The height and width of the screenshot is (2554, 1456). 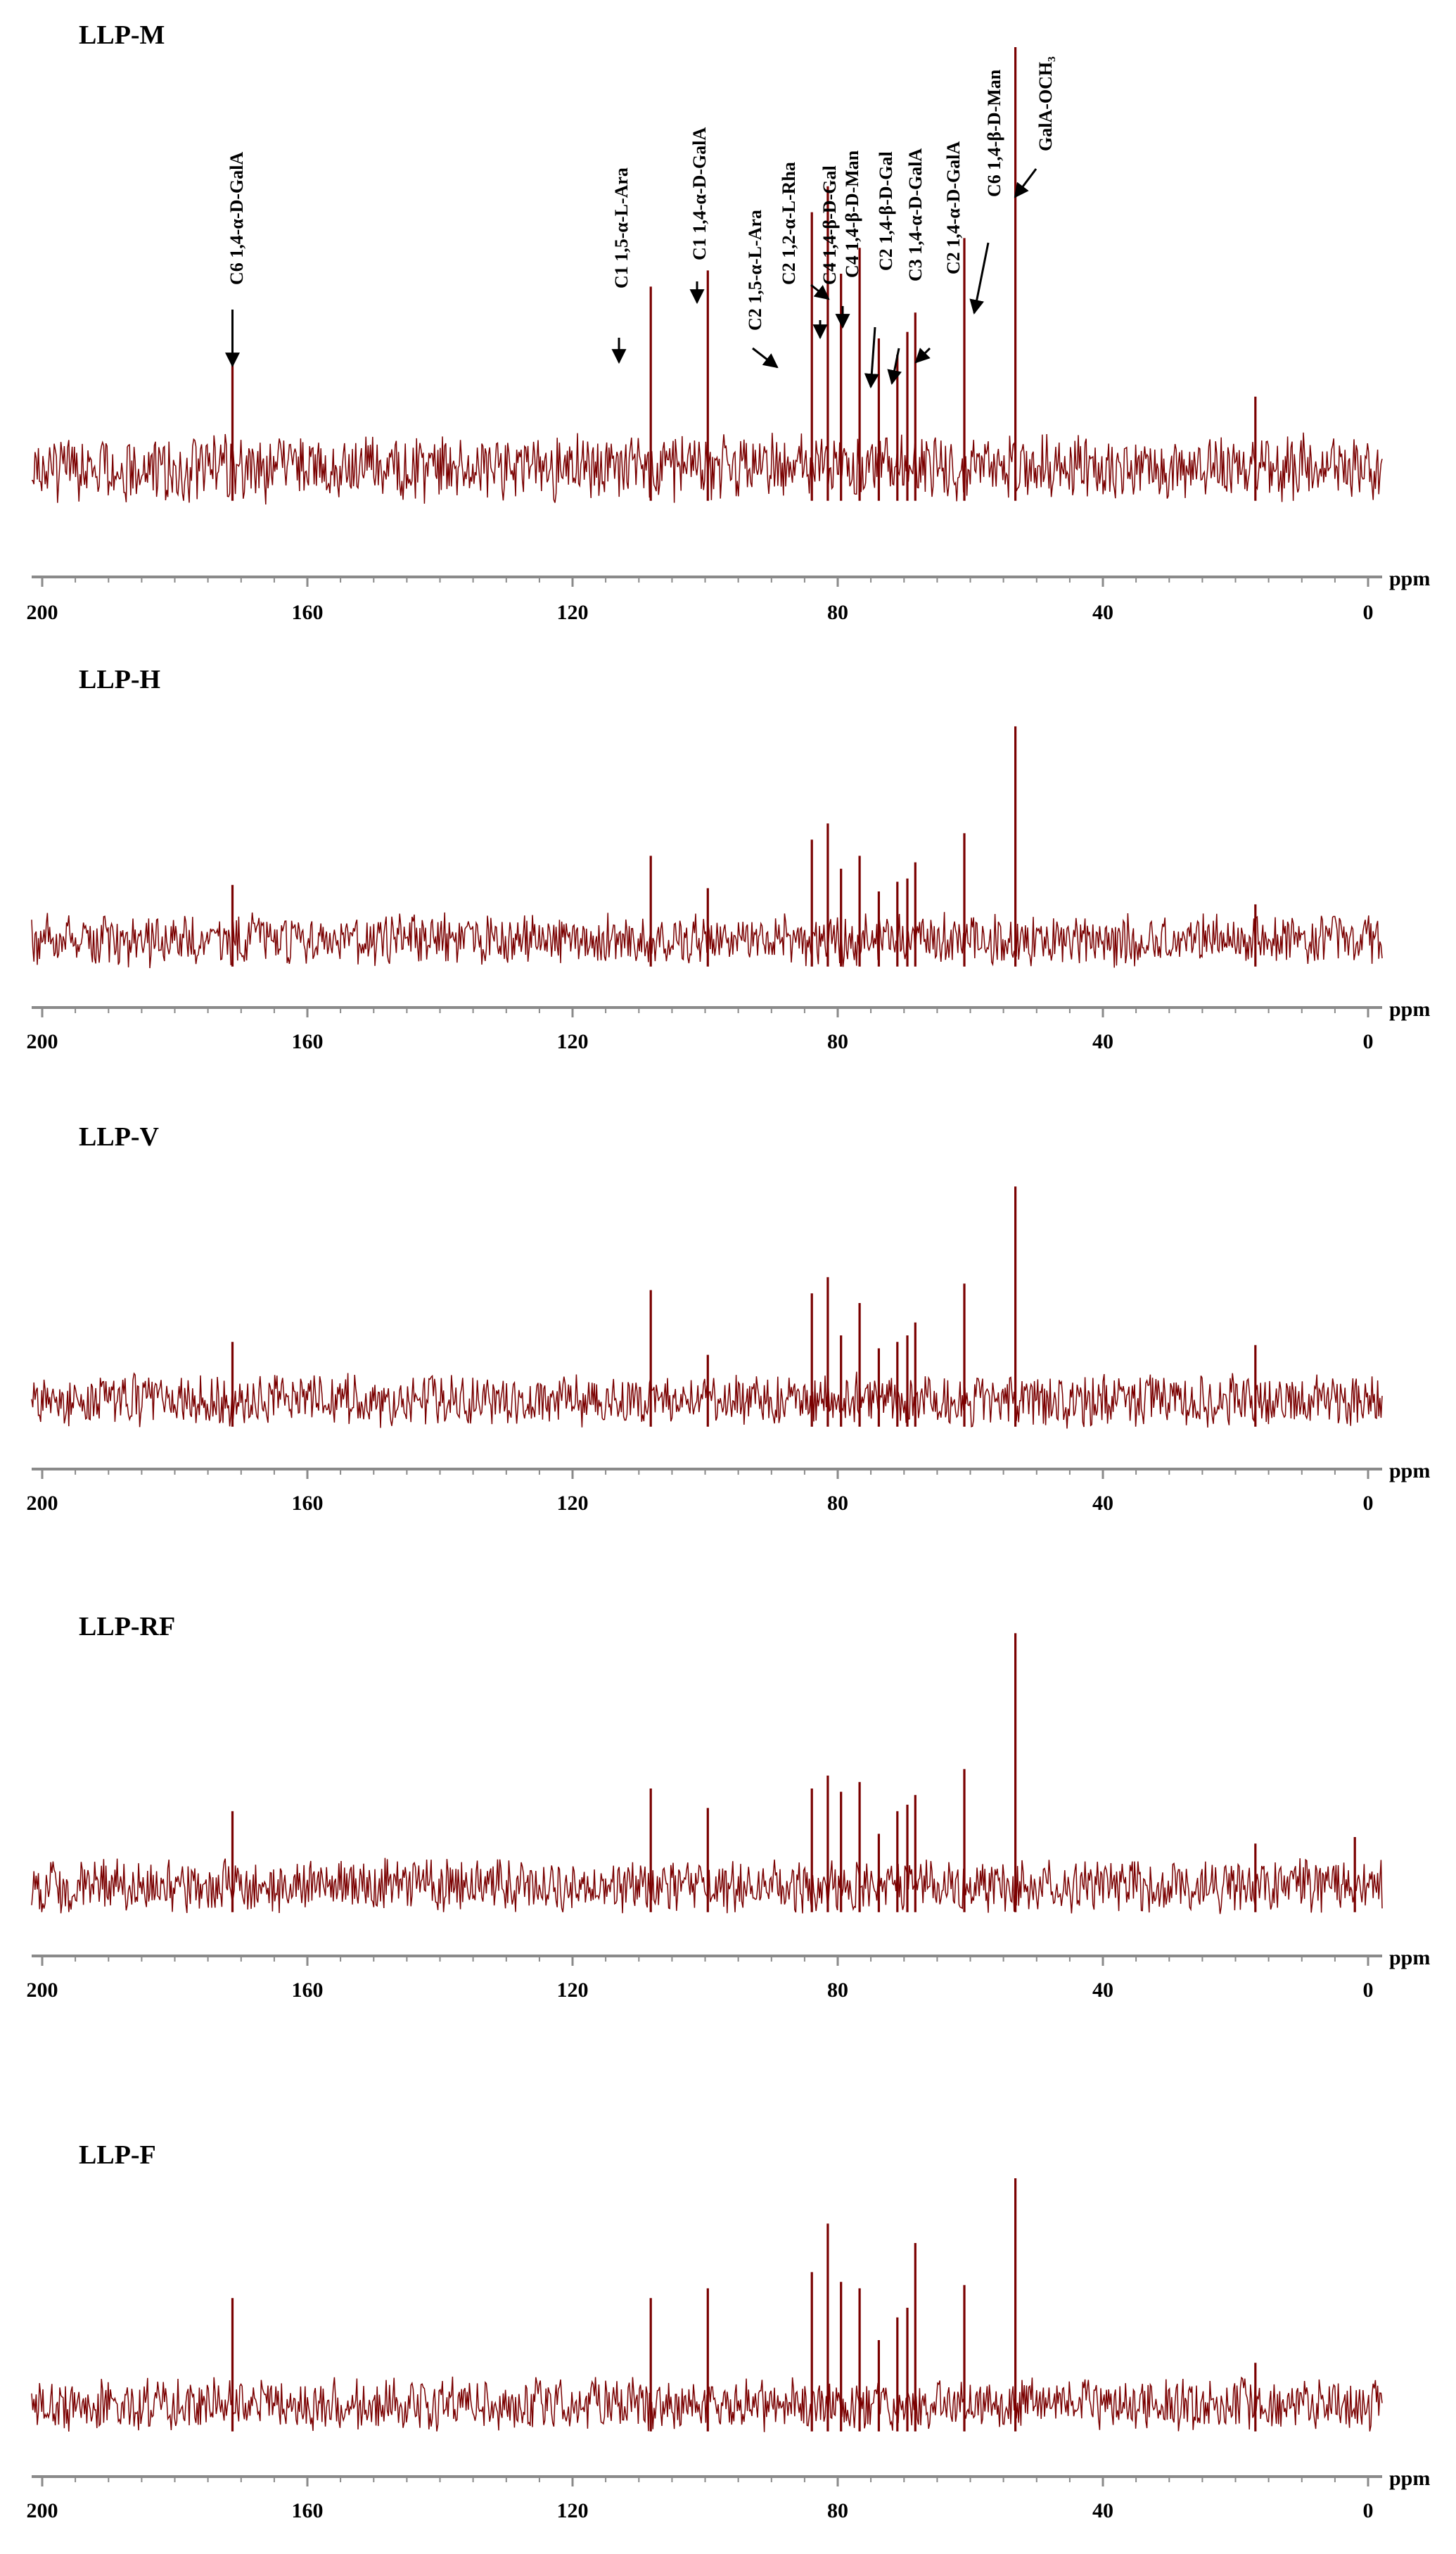 I want to click on annotation-label: GalA-OCH₃, so click(x=1045, y=103).